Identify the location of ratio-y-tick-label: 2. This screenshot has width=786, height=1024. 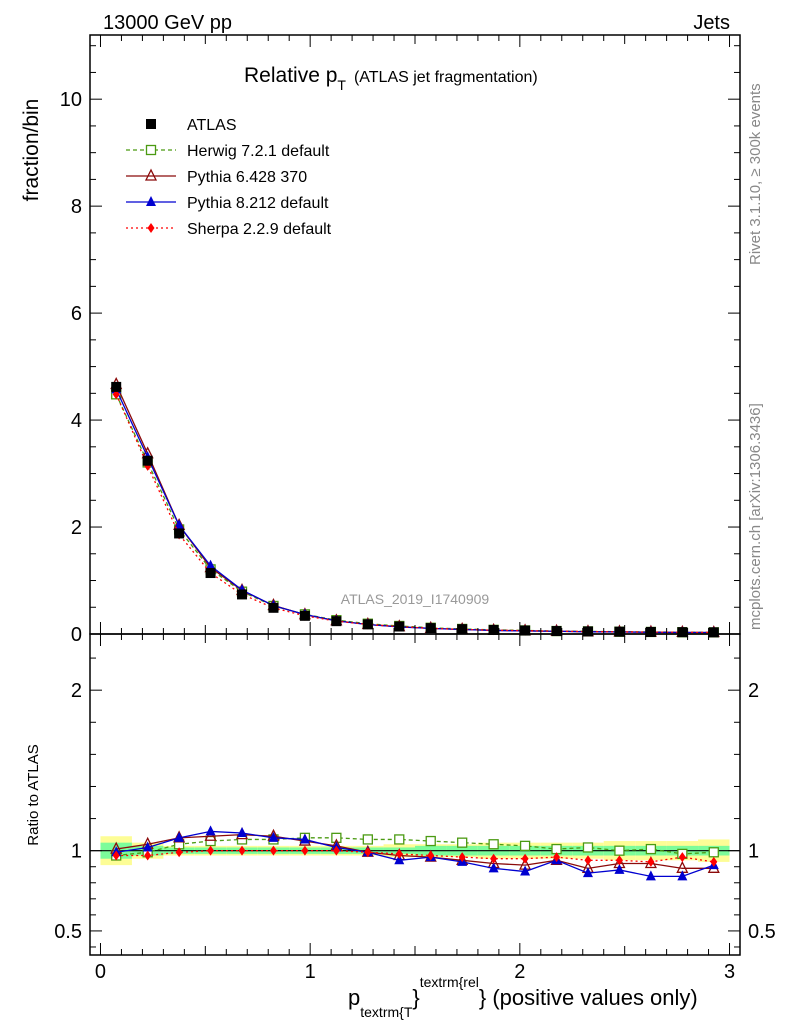
(76, 691).